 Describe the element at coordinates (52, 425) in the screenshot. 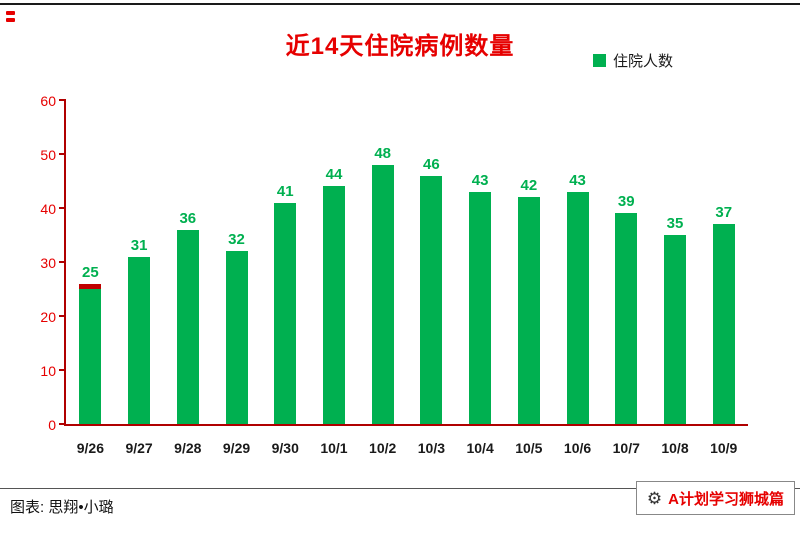

I see `y-axis-tick-label: 0` at that location.